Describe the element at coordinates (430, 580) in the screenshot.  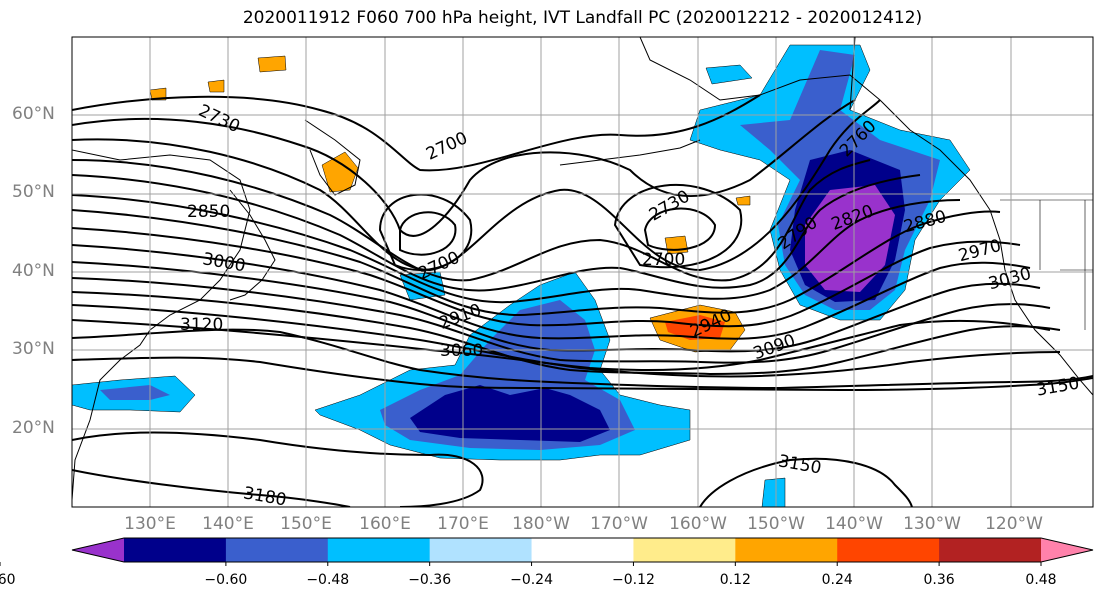
I see `colorbar-tick-label: −0.36` at that location.